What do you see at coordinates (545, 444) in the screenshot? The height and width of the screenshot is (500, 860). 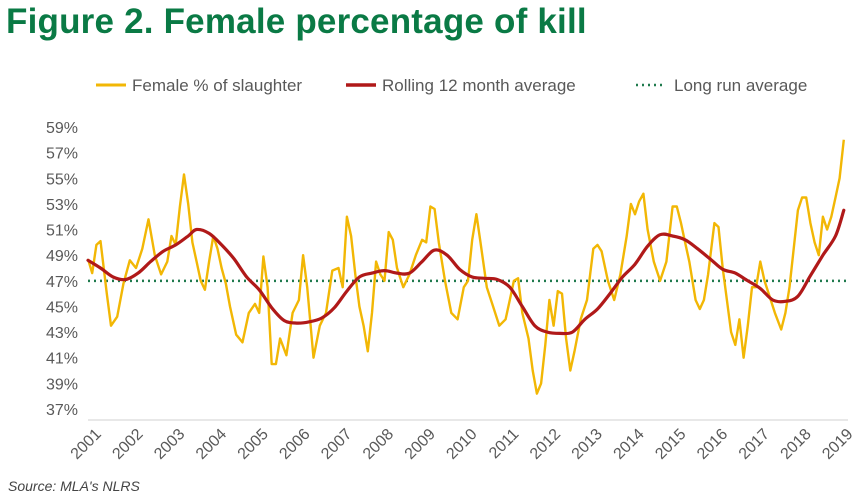 I see `x-tick-label: 2012` at bounding box center [545, 444].